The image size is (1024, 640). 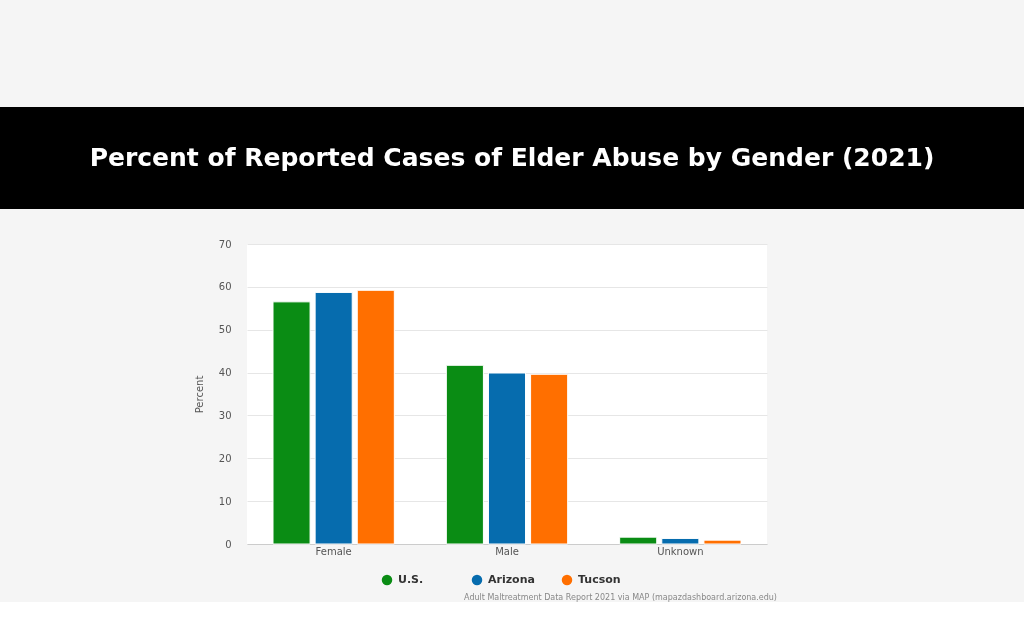 I want to click on x-tick-label: Female, so click(x=333, y=551).